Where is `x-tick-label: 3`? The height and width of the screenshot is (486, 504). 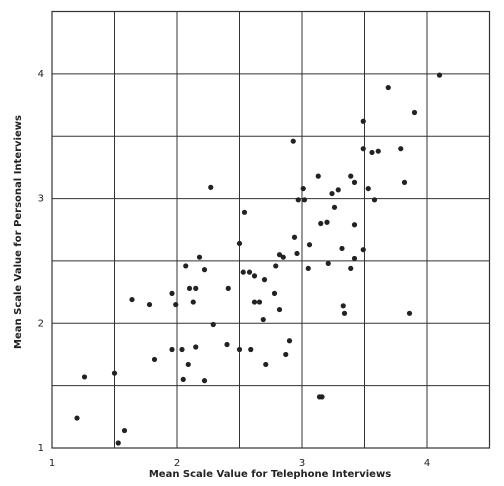
x-tick-label: 3 is located at coordinates (302, 463).